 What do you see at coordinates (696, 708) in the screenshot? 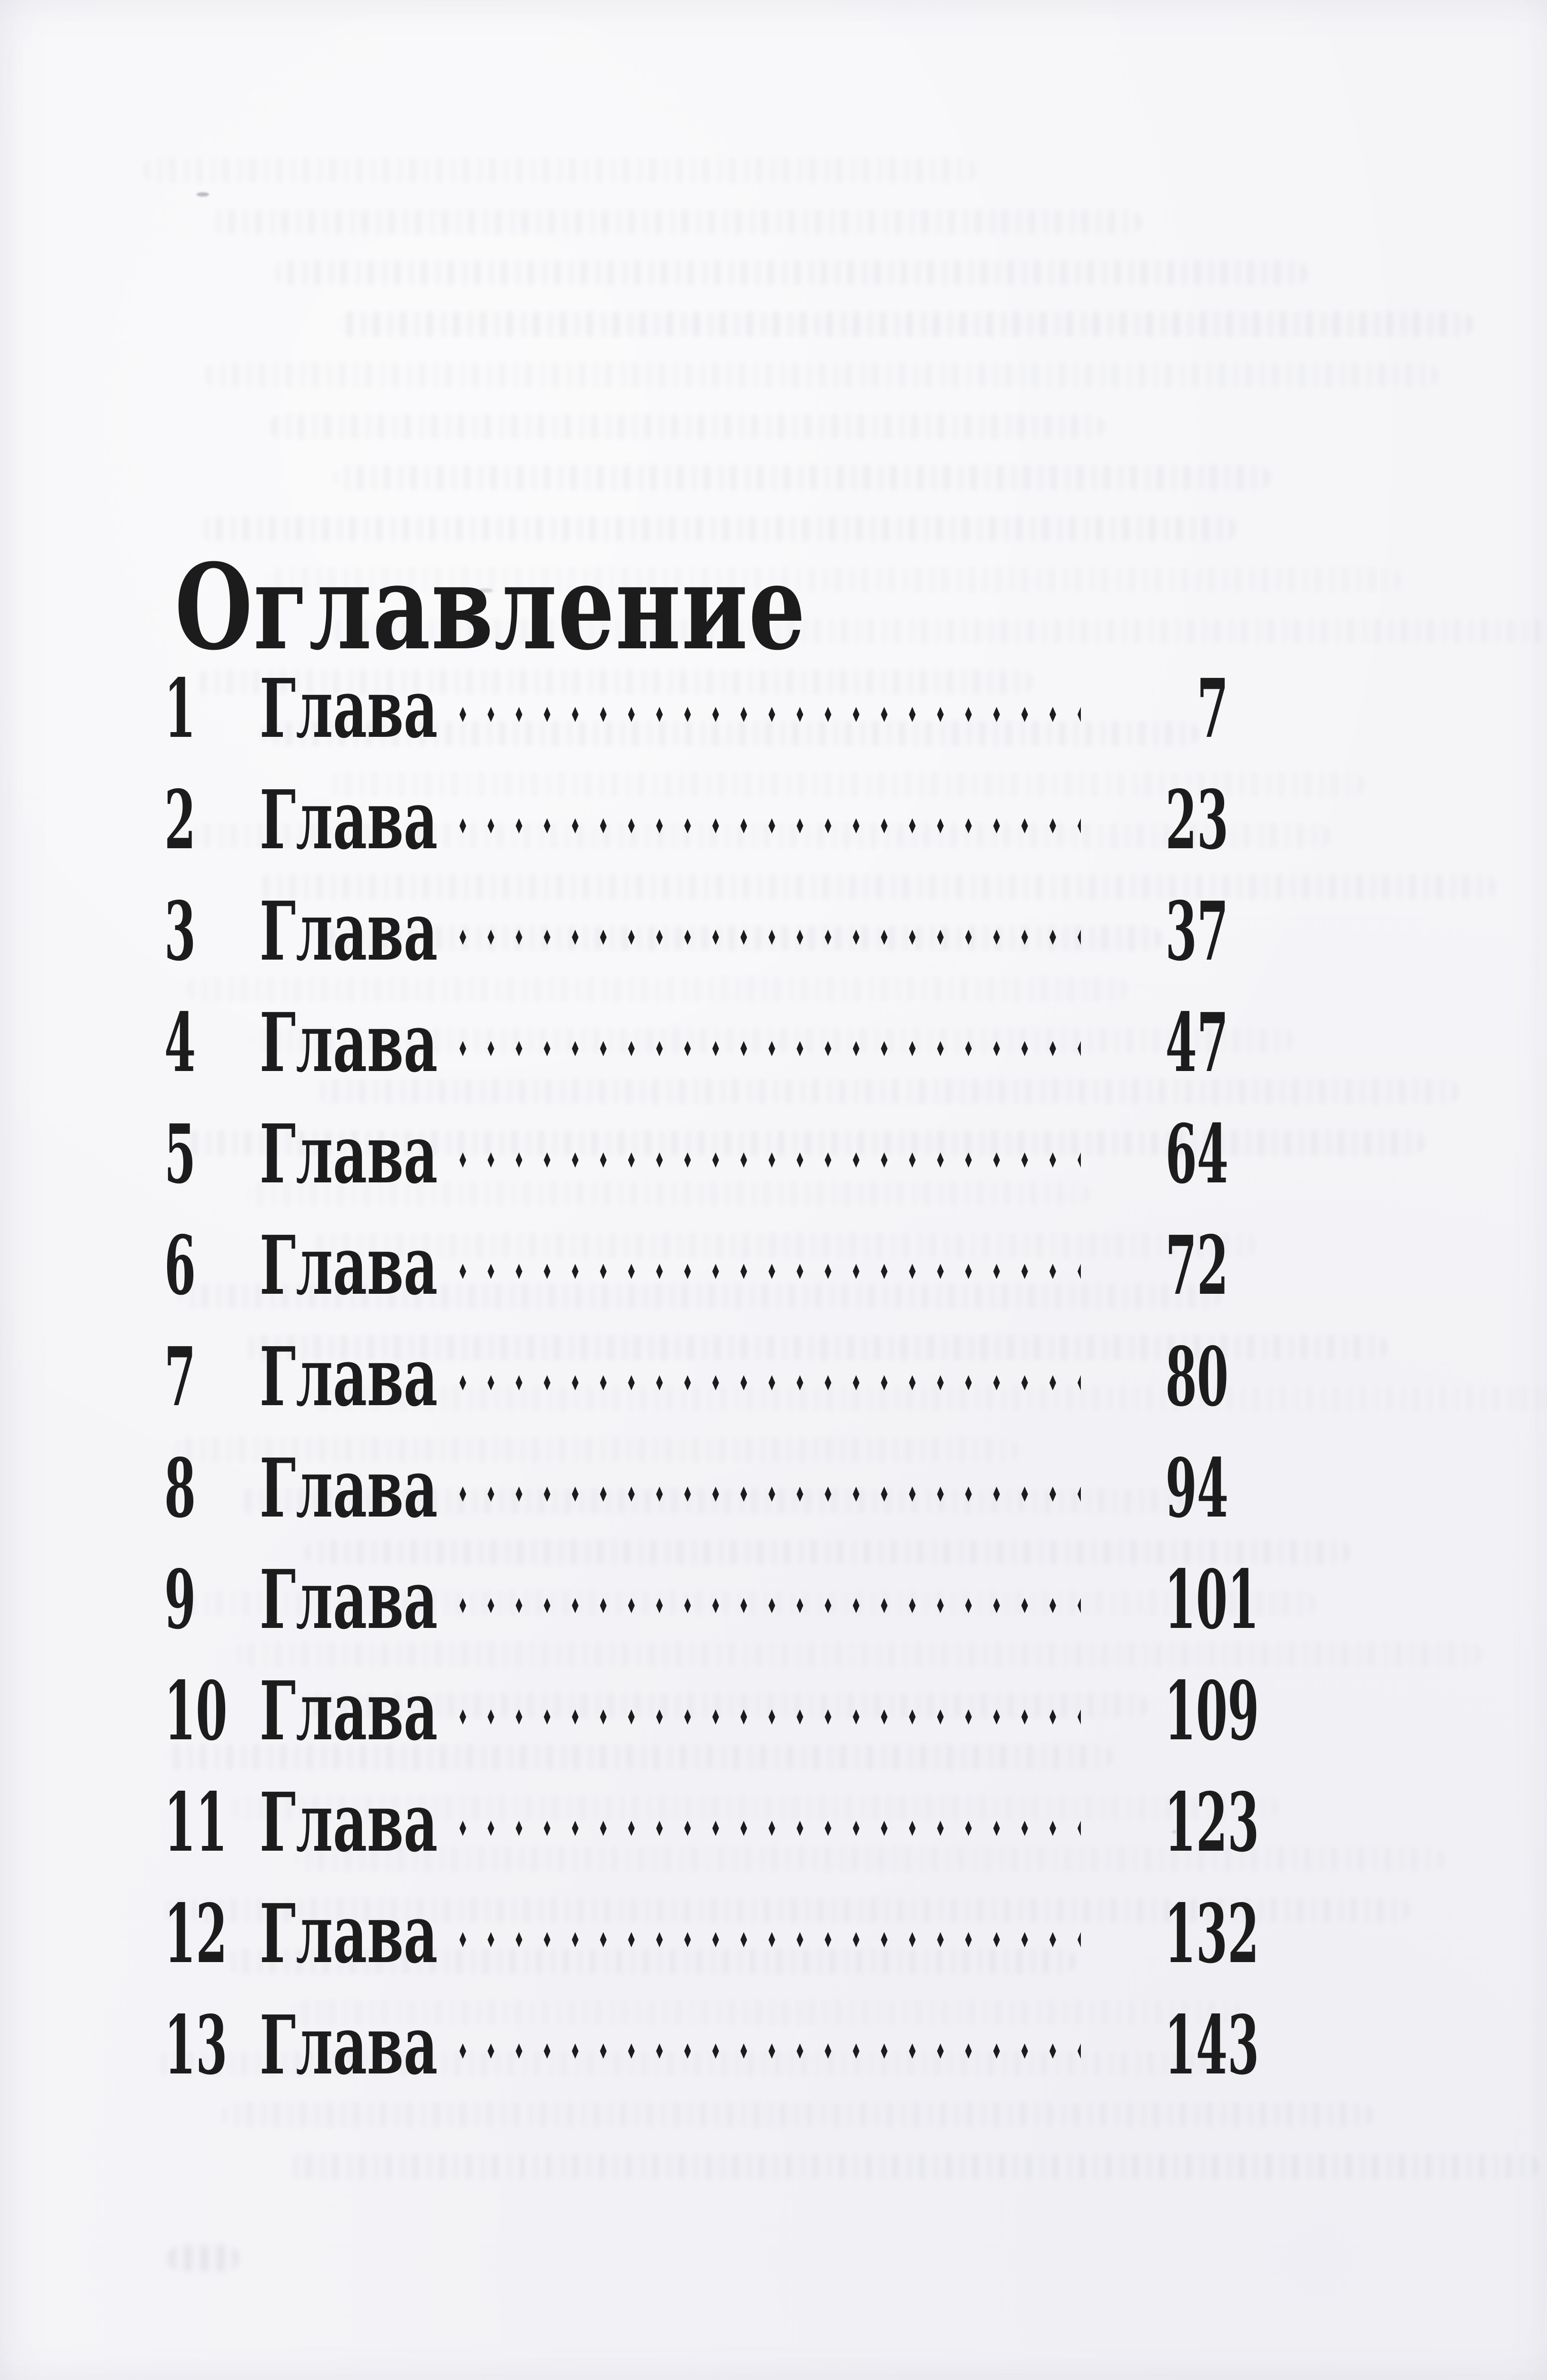
I see `toc-entry: 1 Глава 7` at bounding box center [696, 708].